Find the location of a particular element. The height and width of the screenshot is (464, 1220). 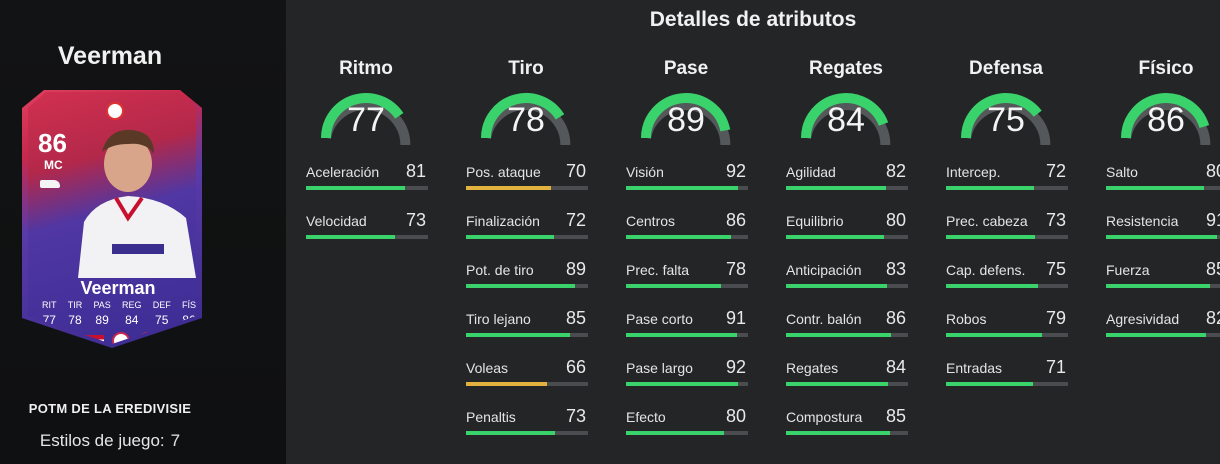

card-rating: 86 is located at coordinates (52, 143).